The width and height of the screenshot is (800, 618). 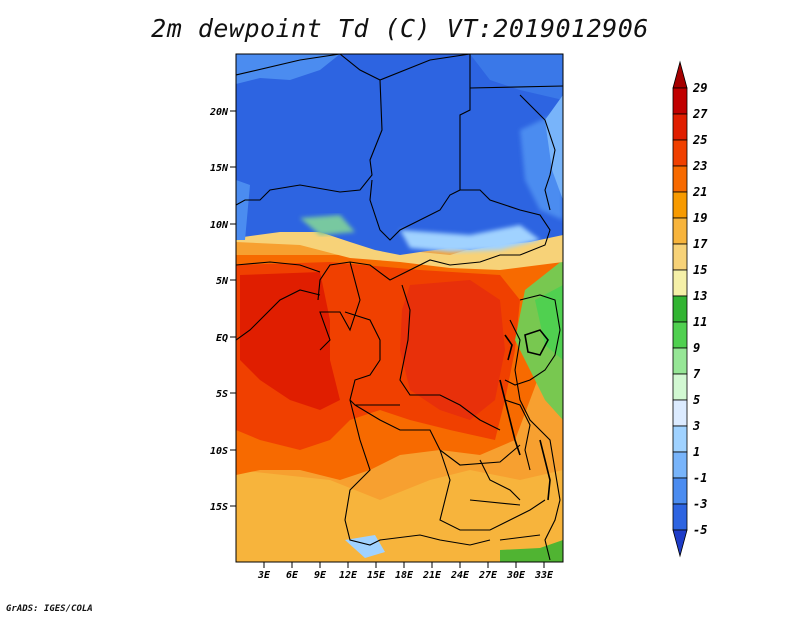 I want to click on lon-label: 21E, so click(x=432, y=575).